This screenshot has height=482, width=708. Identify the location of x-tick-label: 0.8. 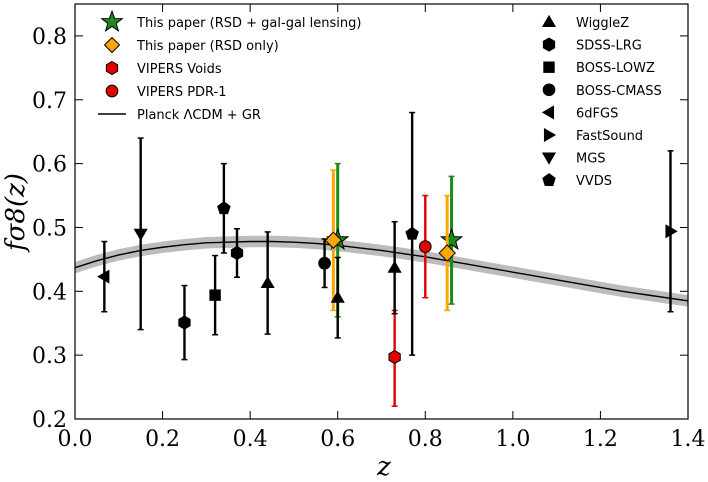
(425, 439).